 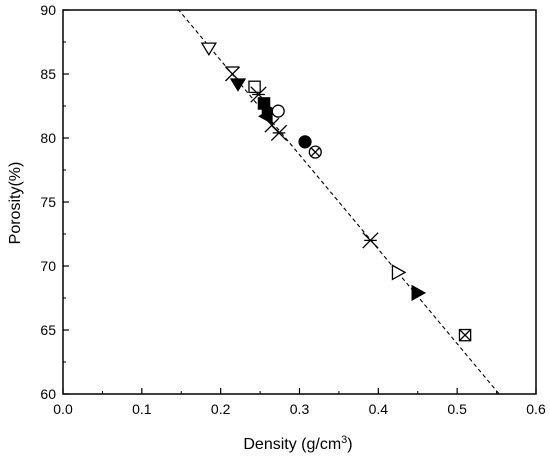 I want to click on data-point-triangle-right-filled, so click(x=419, y=292).